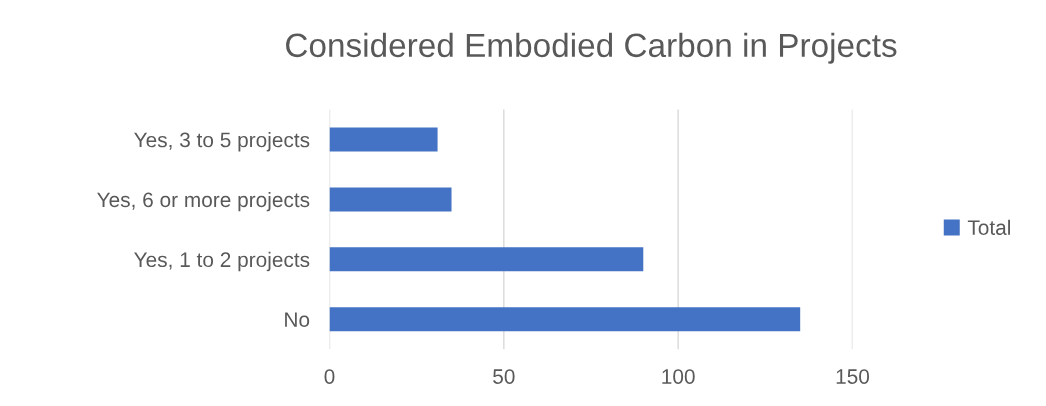 This screenshot has width=1046, height=406. Describe the element at coordinates (504, 376) in the screenshot. I see `x-tick-label: 50` at that location.